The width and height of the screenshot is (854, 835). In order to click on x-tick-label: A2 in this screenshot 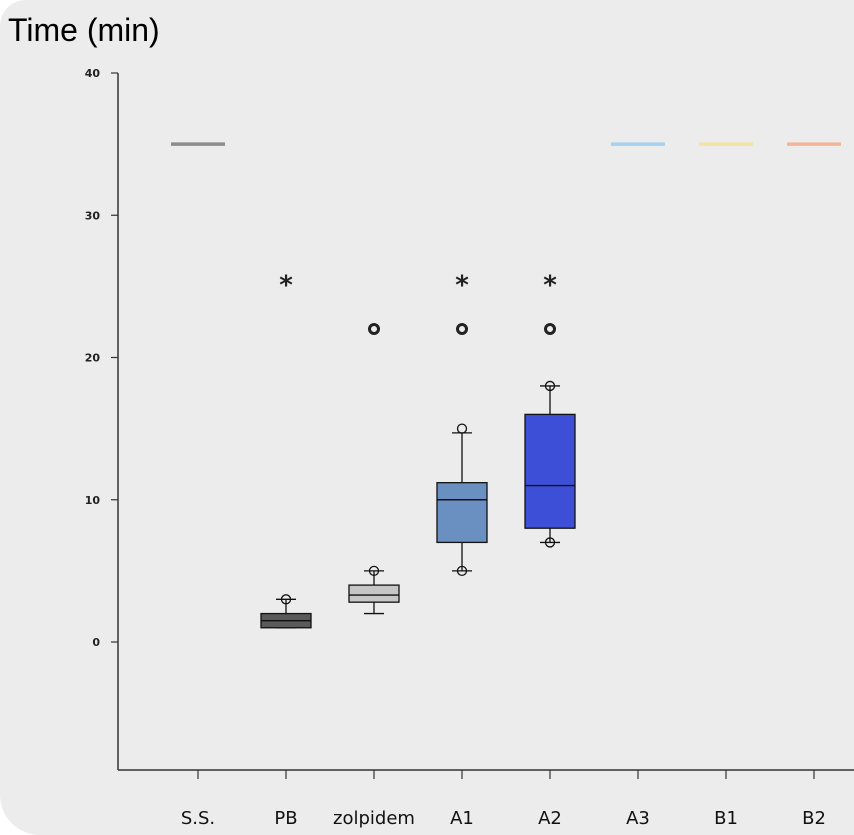, I will do `click(550, 818)`.